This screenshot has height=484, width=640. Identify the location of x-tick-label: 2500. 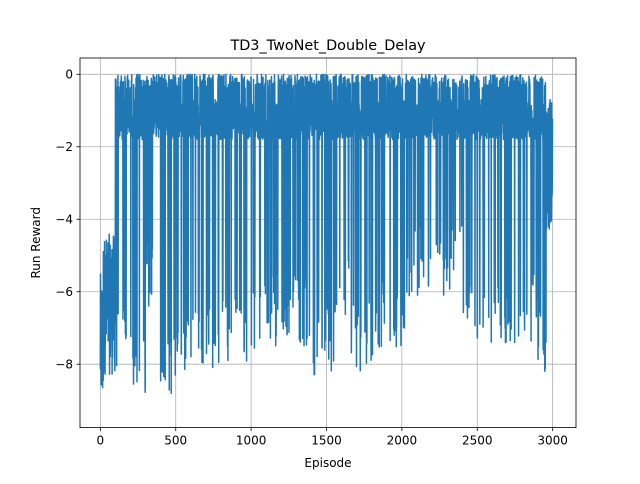
(477, 441).